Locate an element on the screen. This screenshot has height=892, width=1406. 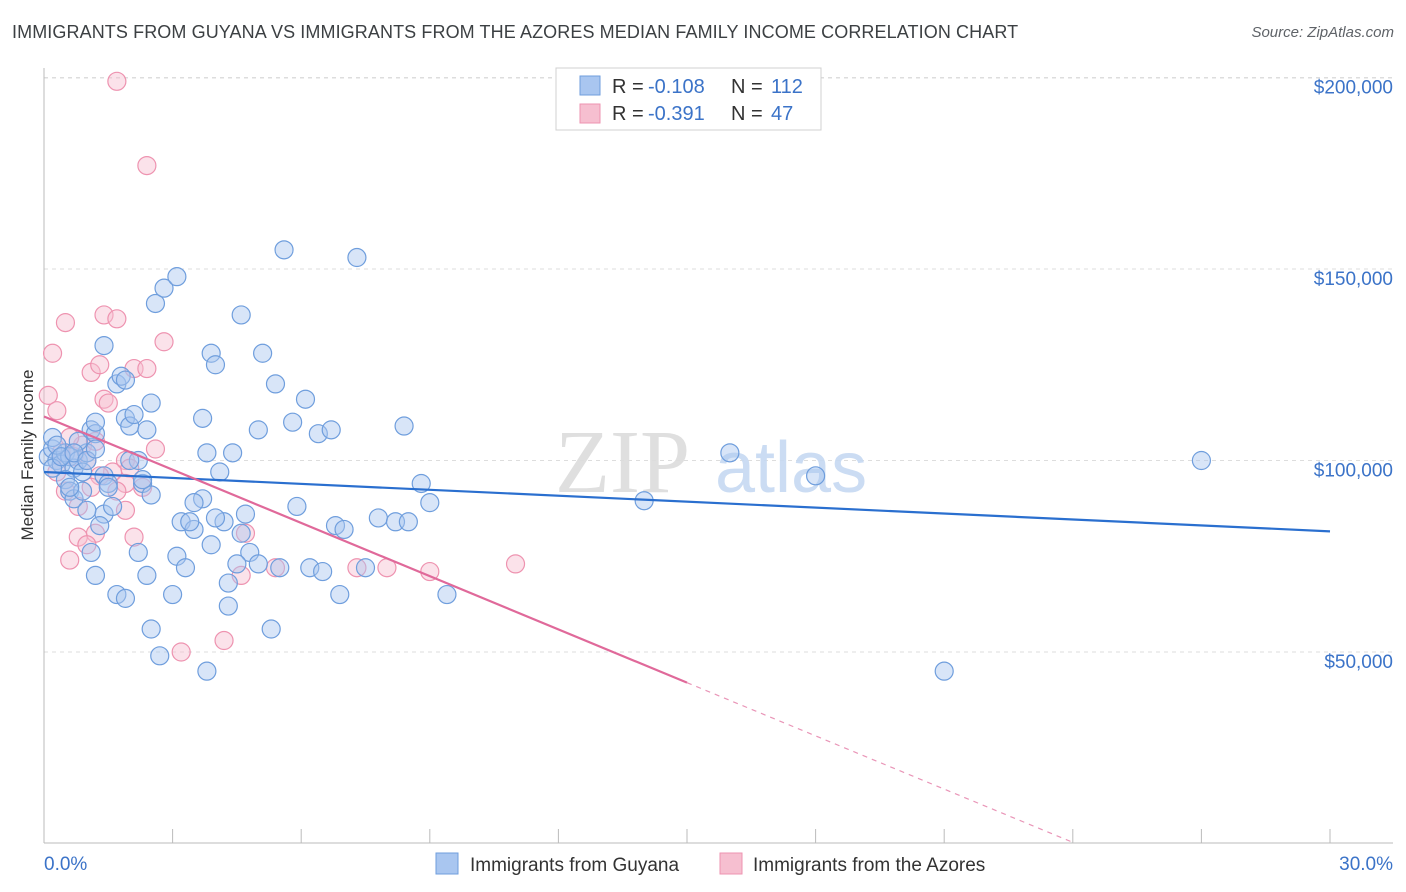
legend-n-label-guyana: N = is located at coordinates (747, 87).